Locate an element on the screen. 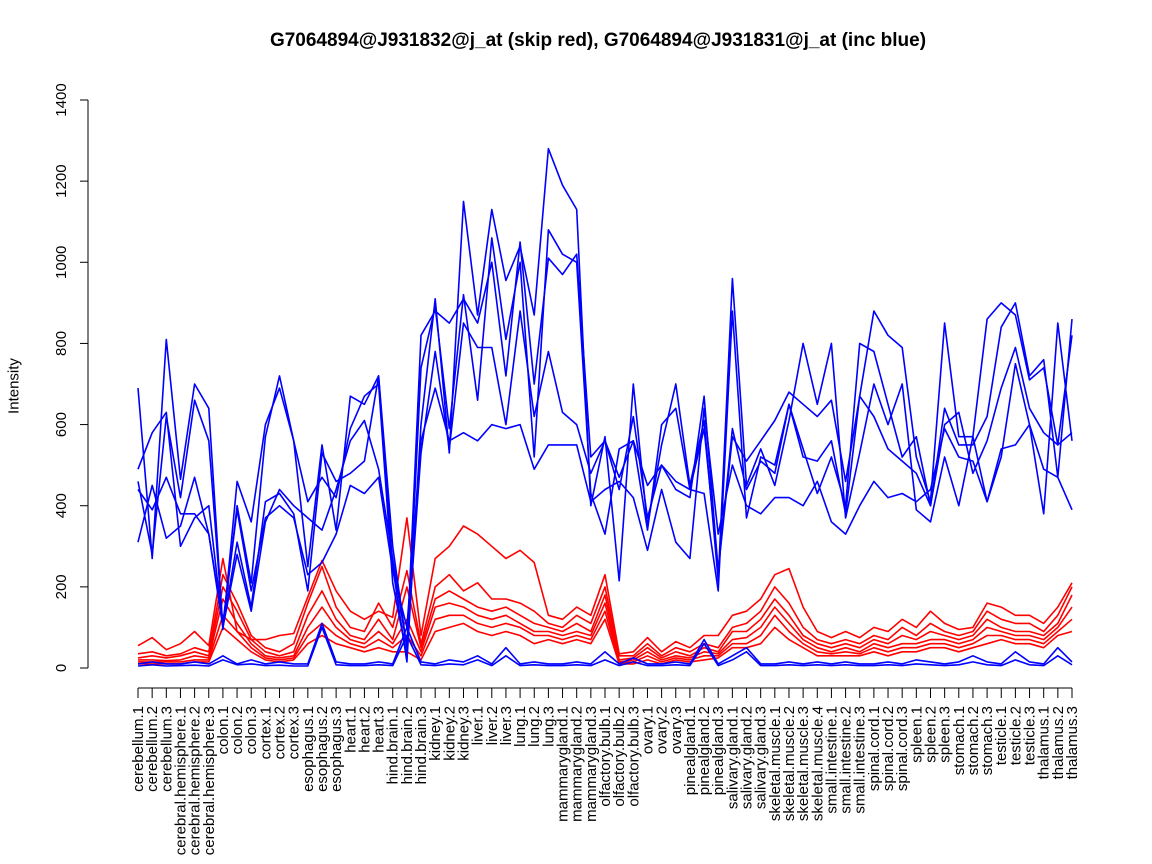  x-tick-label: testicle.1 is located at coordinates (1001, 735).